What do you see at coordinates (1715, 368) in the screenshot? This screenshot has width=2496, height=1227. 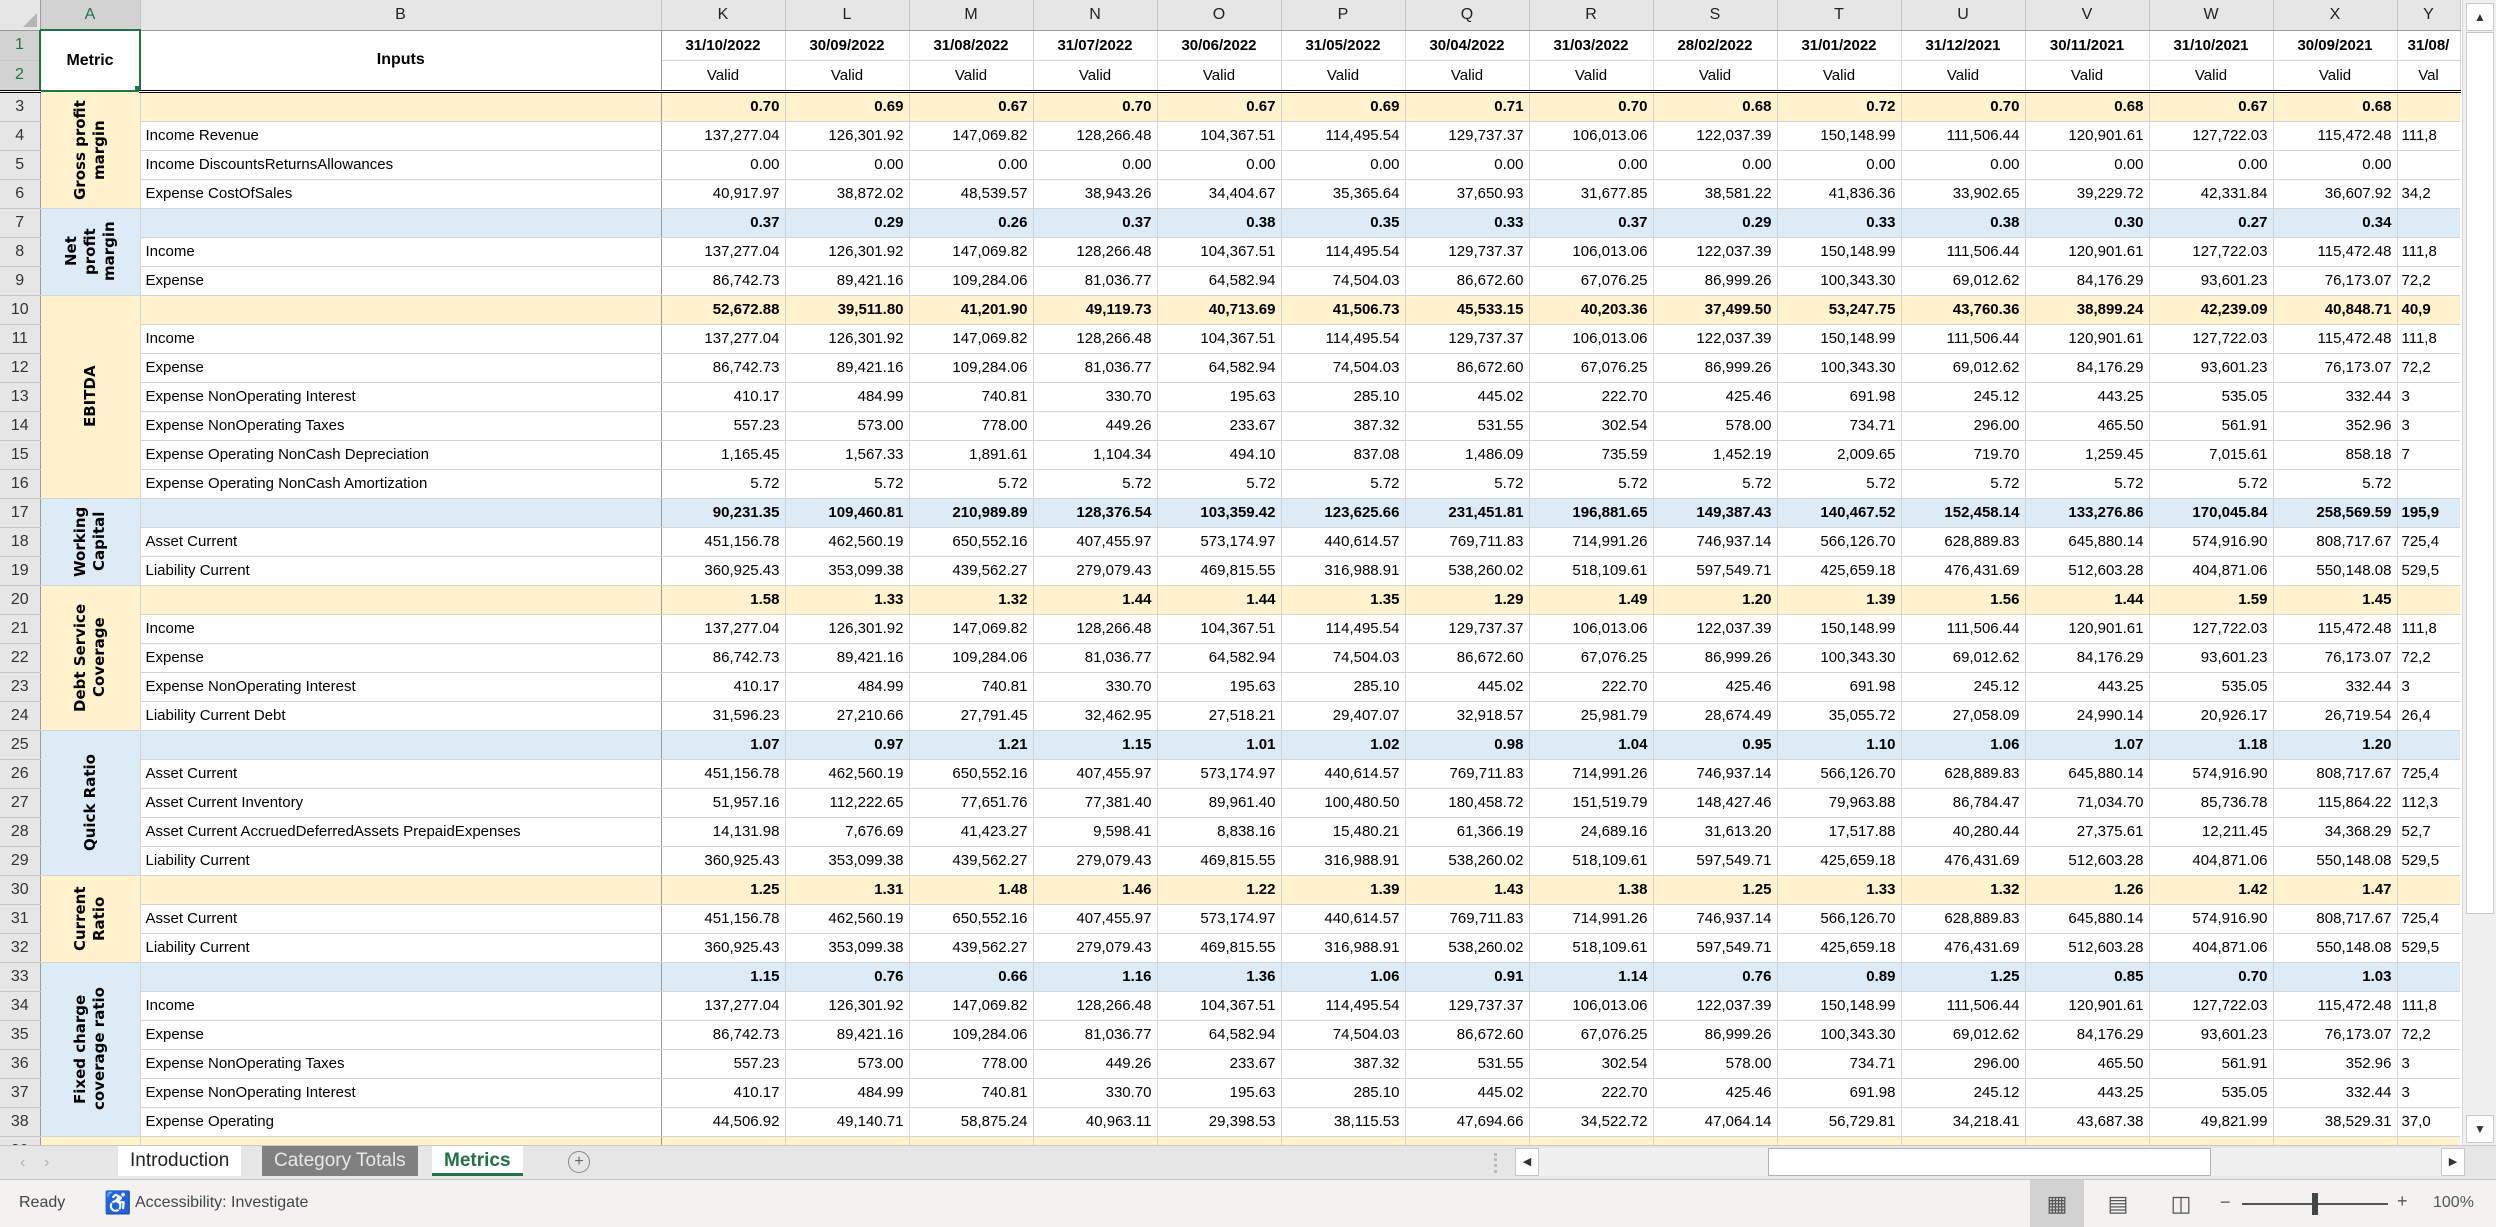 I see `value-cell: 86,999.26` at bounding box center [1715, 368].